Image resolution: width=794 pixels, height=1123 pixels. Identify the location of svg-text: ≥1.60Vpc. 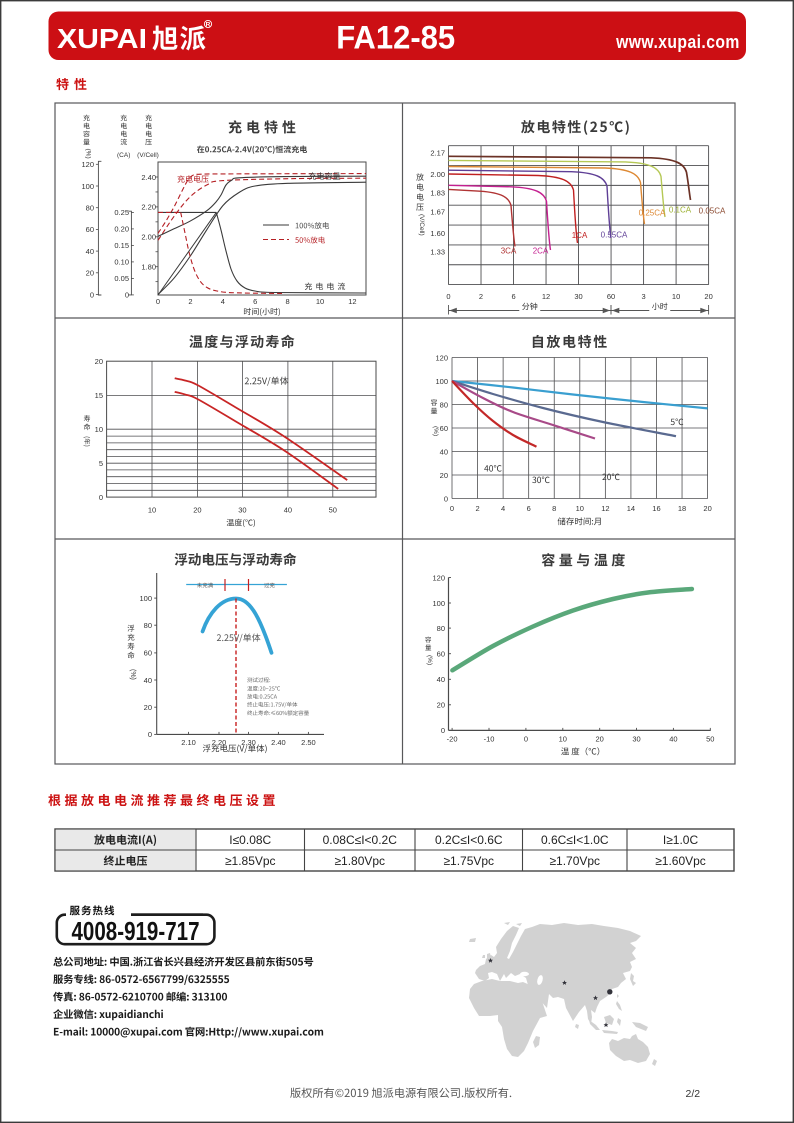
(680, 861).